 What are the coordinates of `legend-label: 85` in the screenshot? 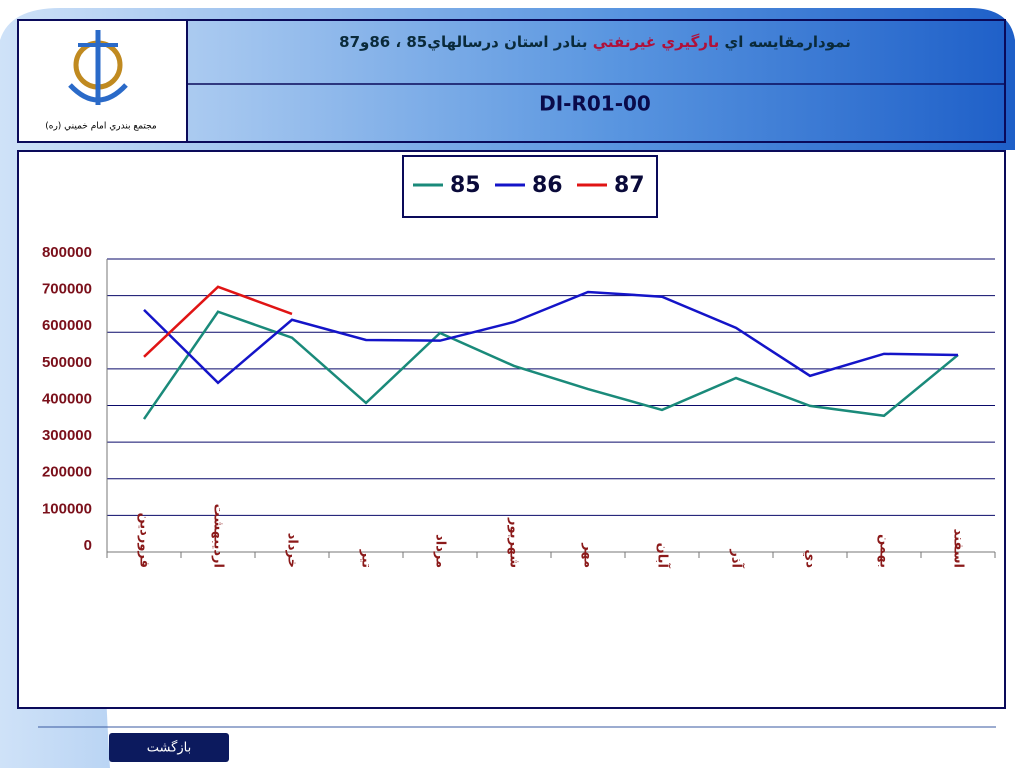 It's located at (465, 185).